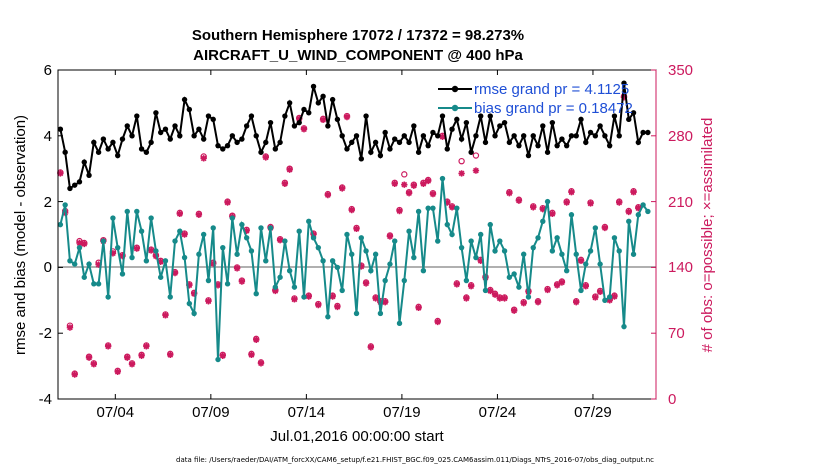 The height and width of the screenshot is (470, 830). Describe the element at coordinates (455, 89) in the screenshot. I see `legend-rmse-marker` at that location.